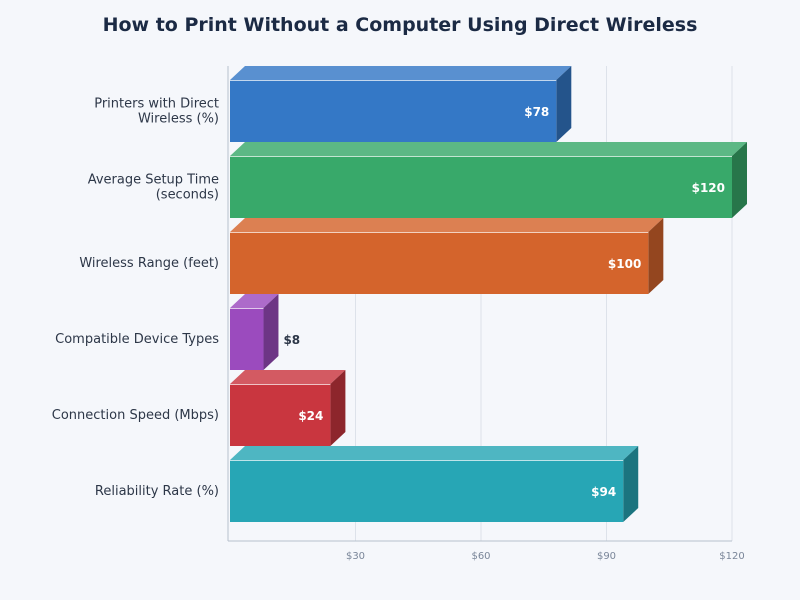 This screenshot has width=800, height=600. I want to click on x-tick-label: $60, so click(480, 556).